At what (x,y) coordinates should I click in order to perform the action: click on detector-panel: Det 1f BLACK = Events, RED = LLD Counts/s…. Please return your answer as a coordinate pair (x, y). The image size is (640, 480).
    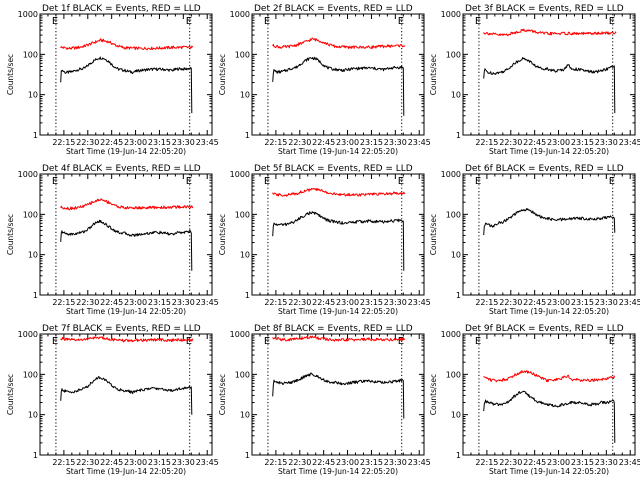
    Looking at the image, I should click on (112, 80).